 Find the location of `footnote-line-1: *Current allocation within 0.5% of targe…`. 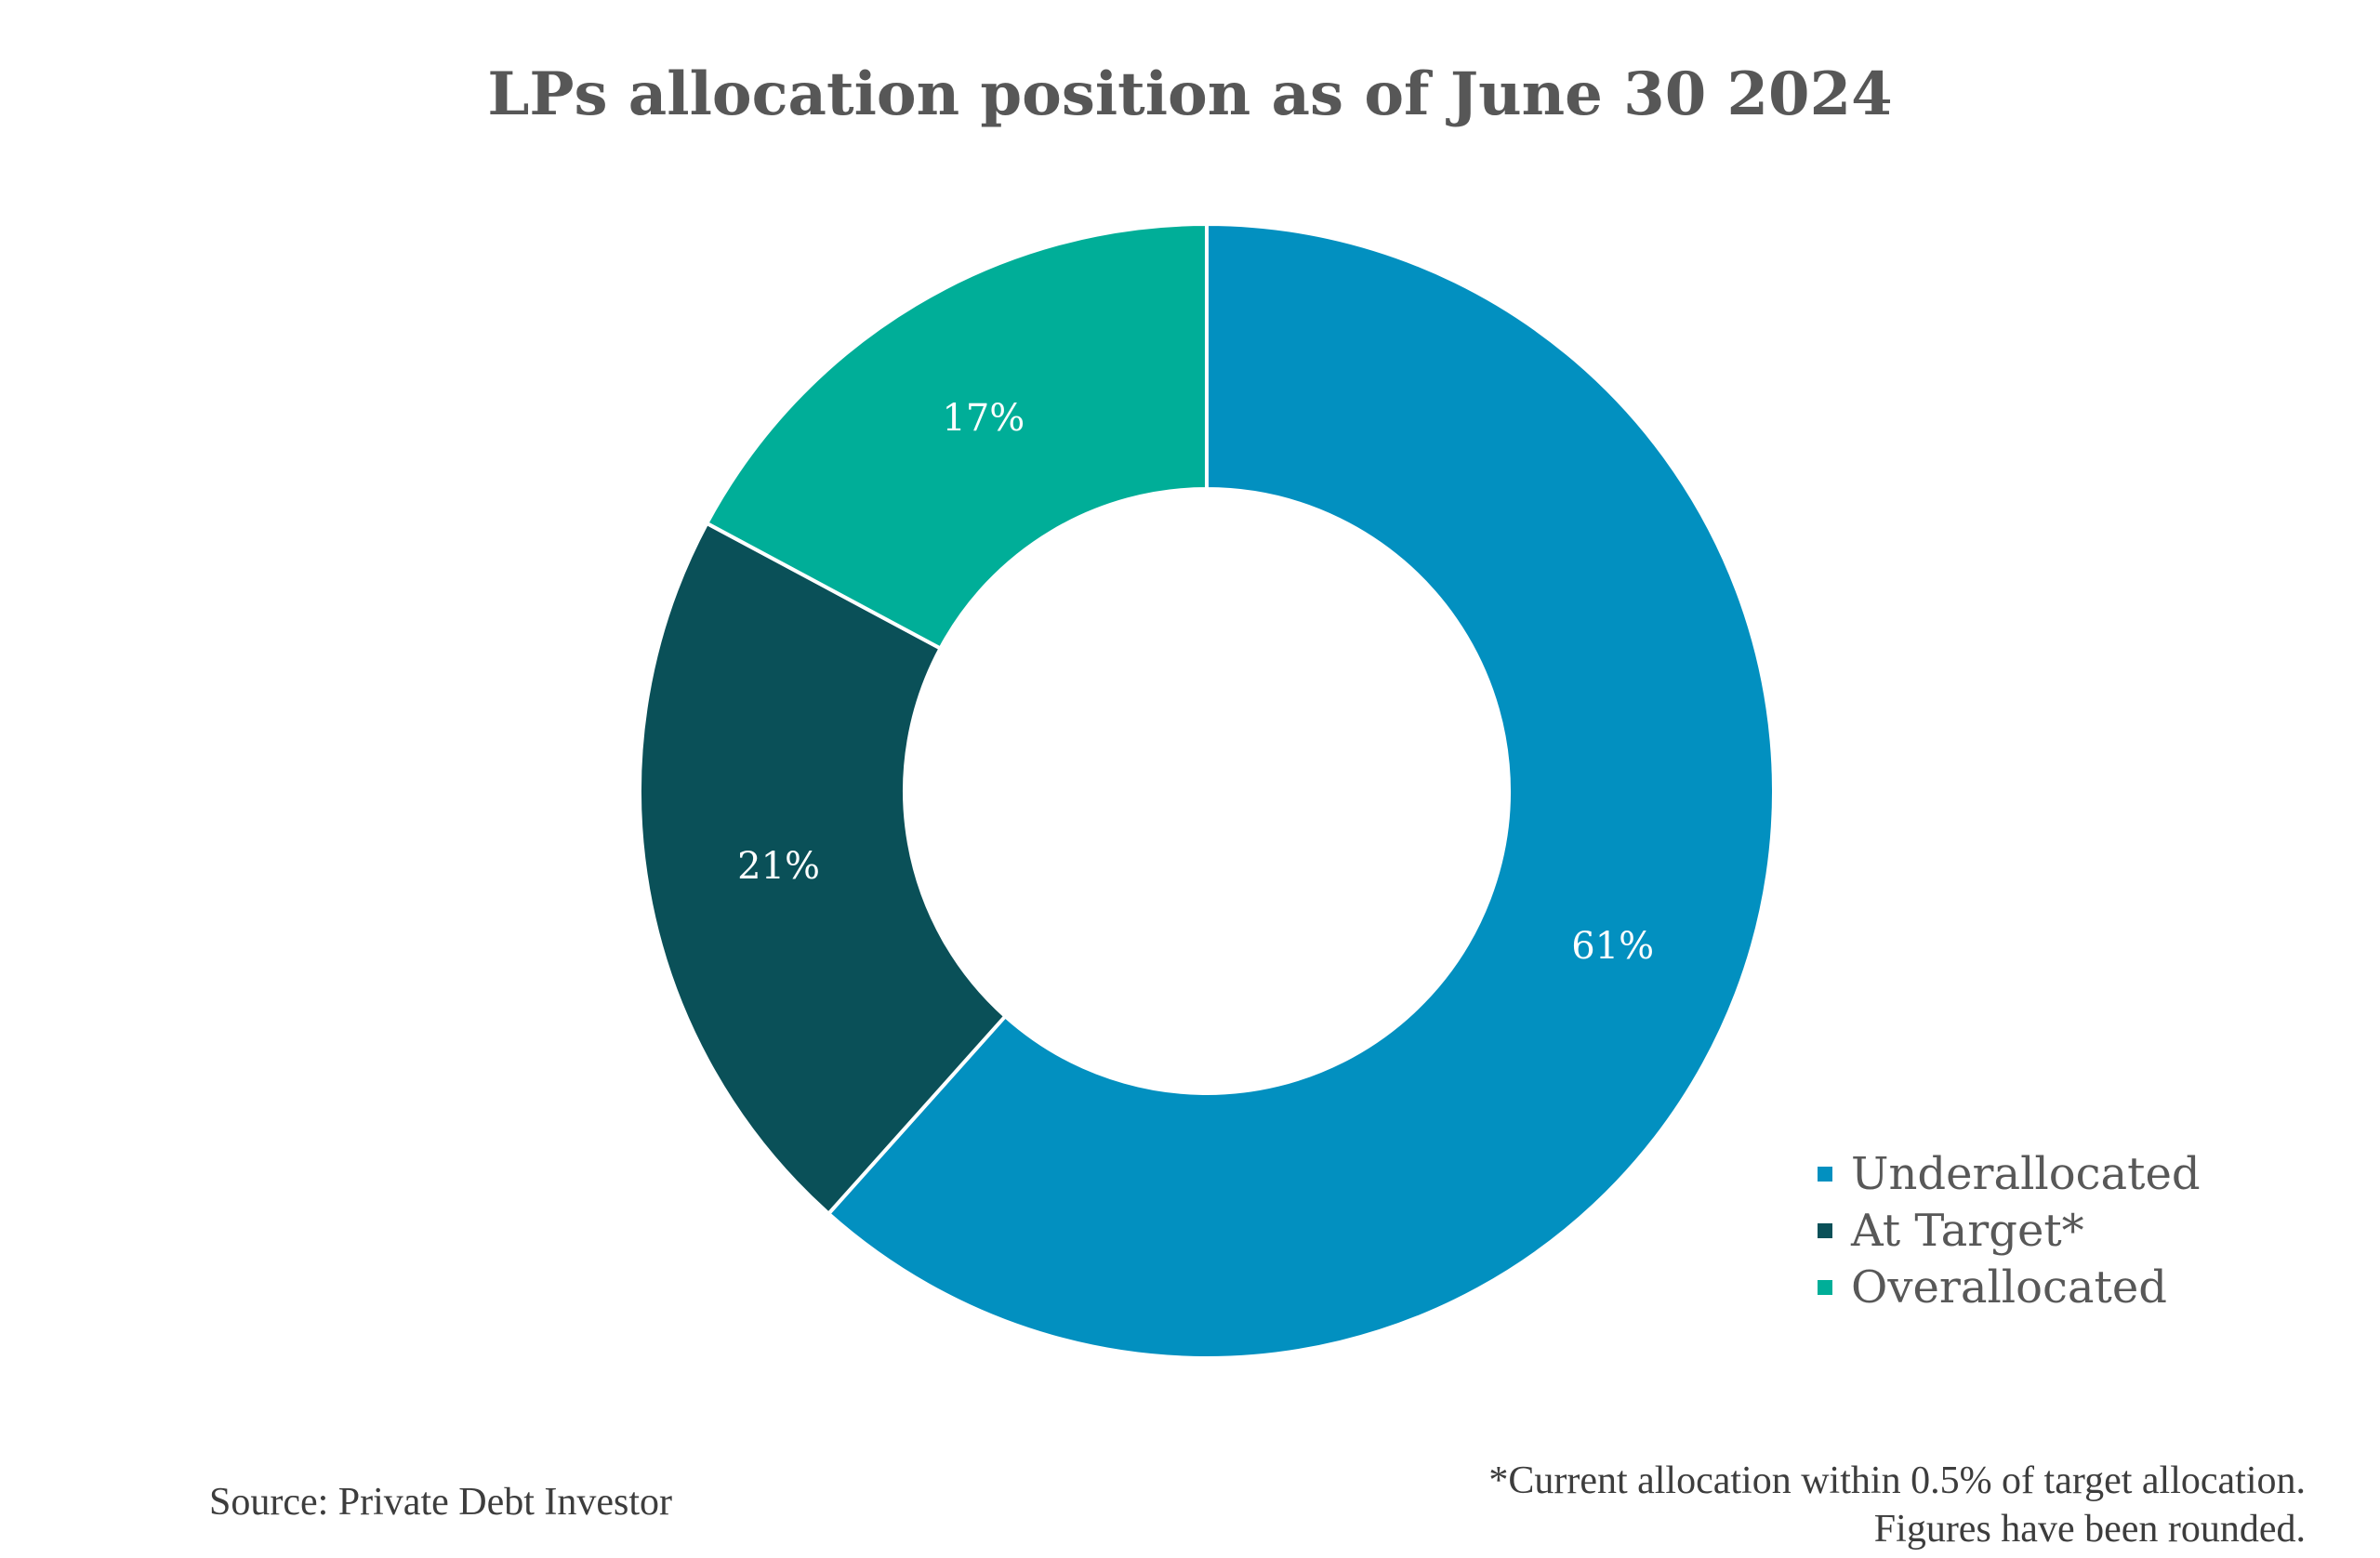

footnote-line-1: *Current allocation within 0.5% of targe… is located at coordinates (1897, 1480).